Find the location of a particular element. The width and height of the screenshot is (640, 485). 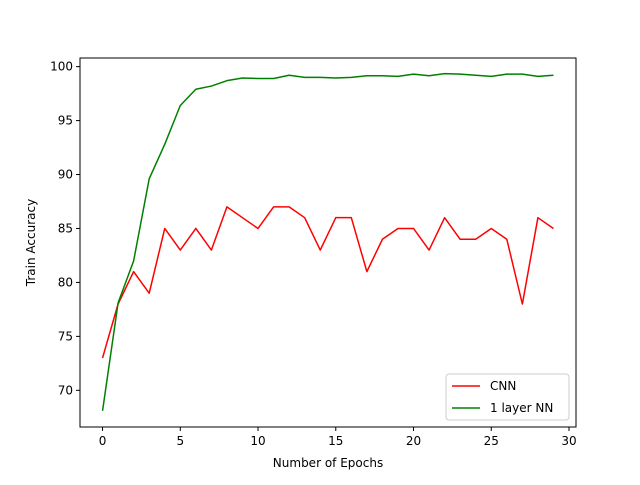

x-axis: 0 5 10 15 20 25 30 is located at coordinates (338, 437).